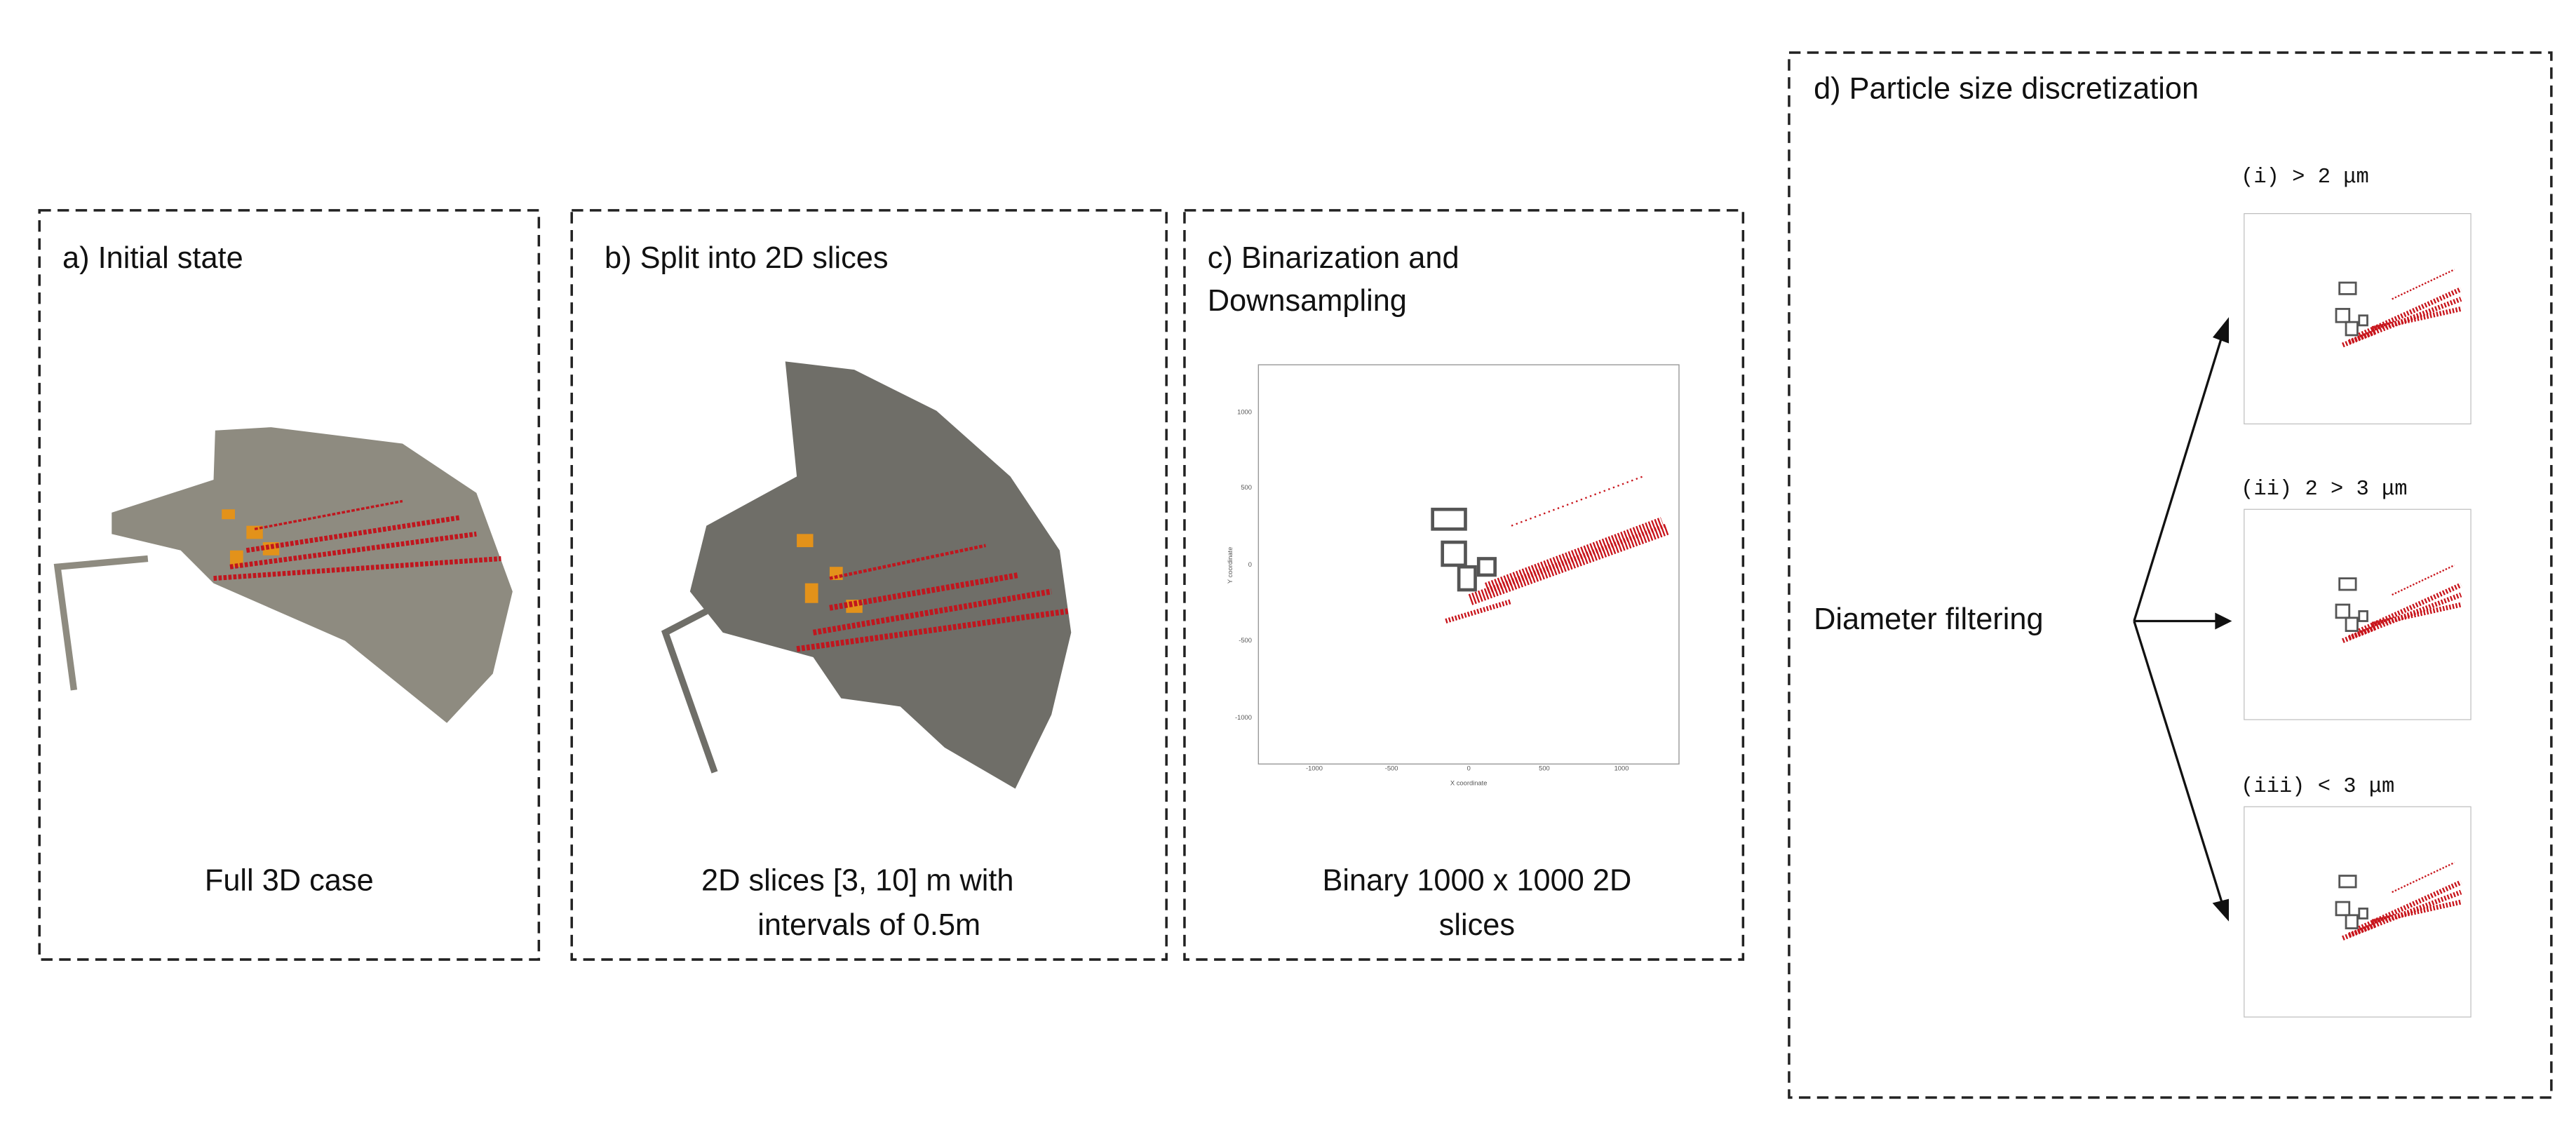  What do you see at coordinates (2006, 89) in the screenshot?
I see `panel-title: d) Particle size discretization` at bounding box center [2006, 89].